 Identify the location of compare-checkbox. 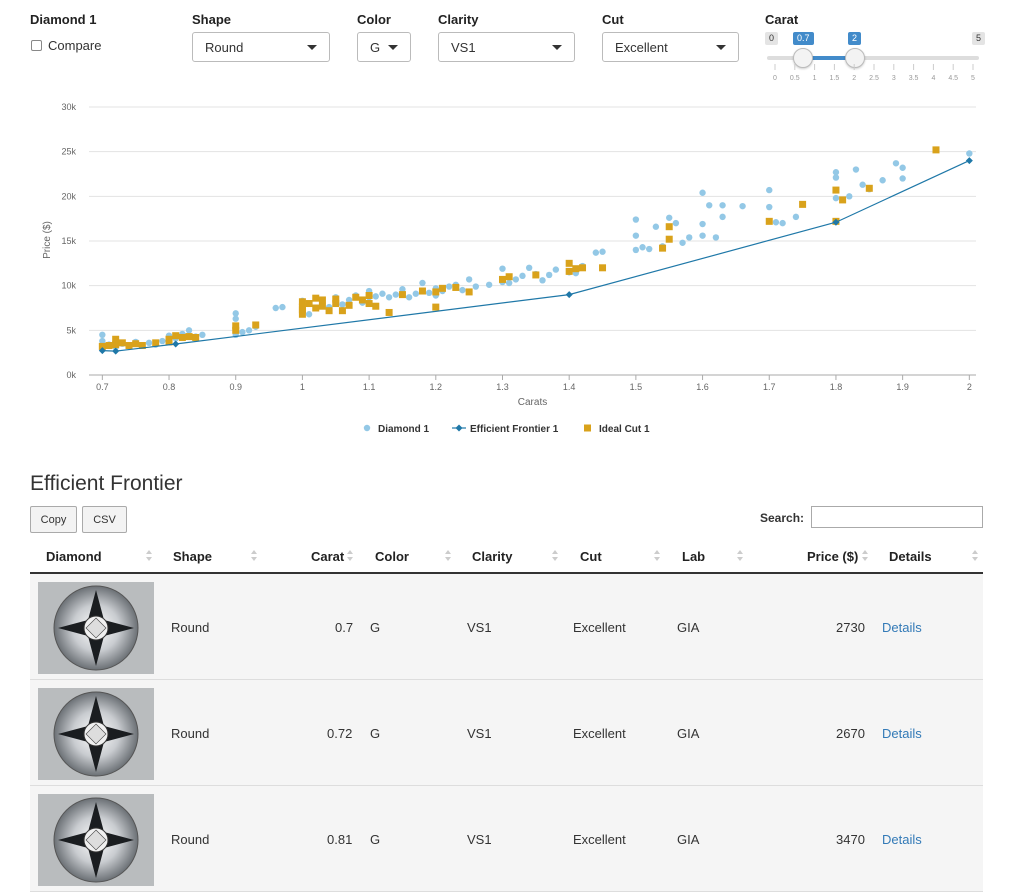
(36, 45).